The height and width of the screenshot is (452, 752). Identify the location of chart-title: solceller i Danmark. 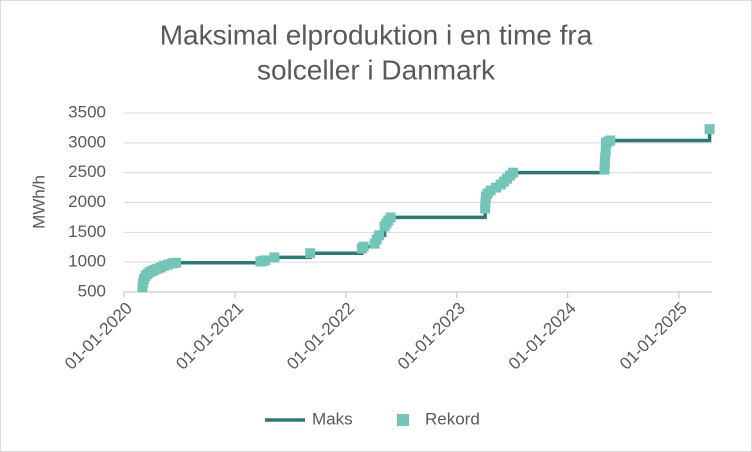
(376, 69).